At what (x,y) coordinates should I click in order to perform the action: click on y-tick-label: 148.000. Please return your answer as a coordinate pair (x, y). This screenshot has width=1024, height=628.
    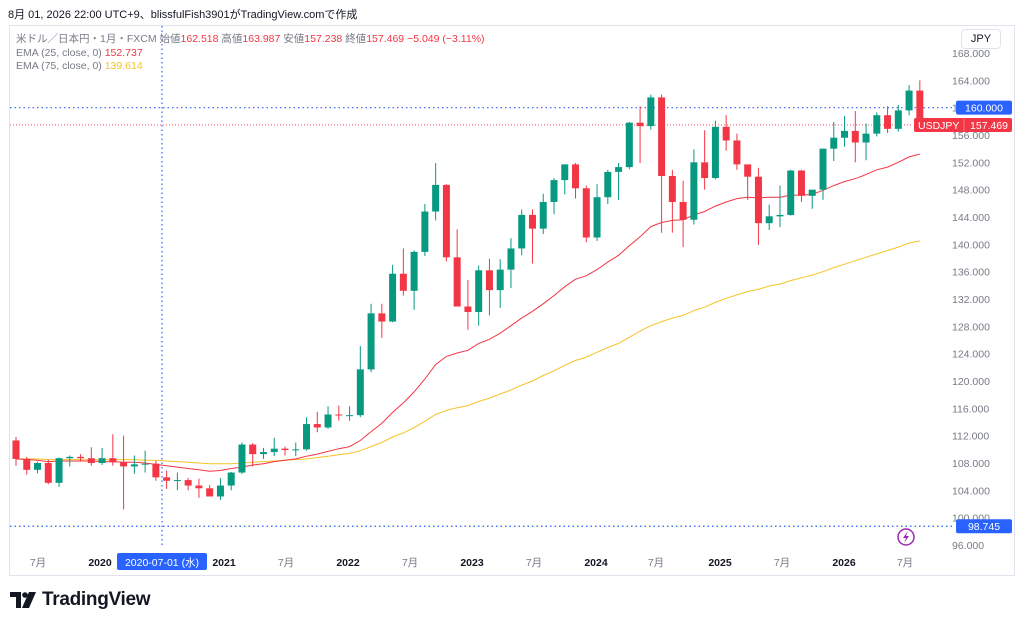
    Looking at the image, I should click on (971, 191).